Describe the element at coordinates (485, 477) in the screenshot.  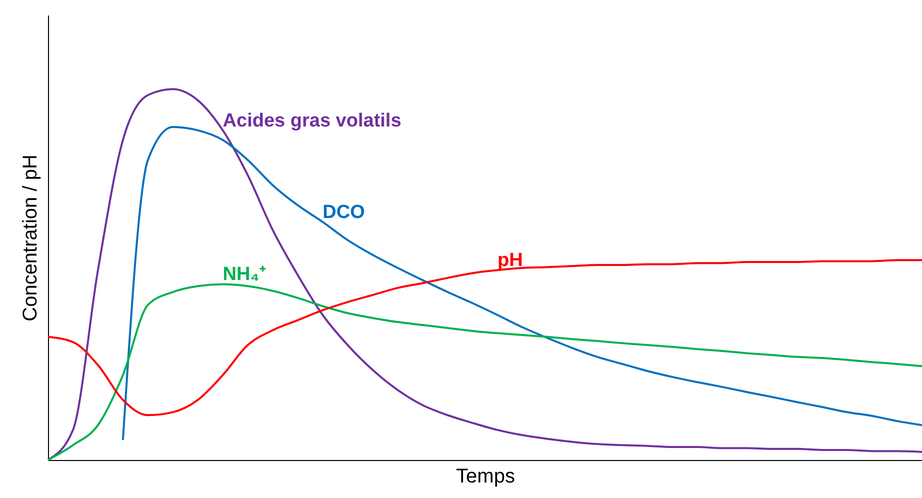
I see `x-axis-title: Temps` at that location.